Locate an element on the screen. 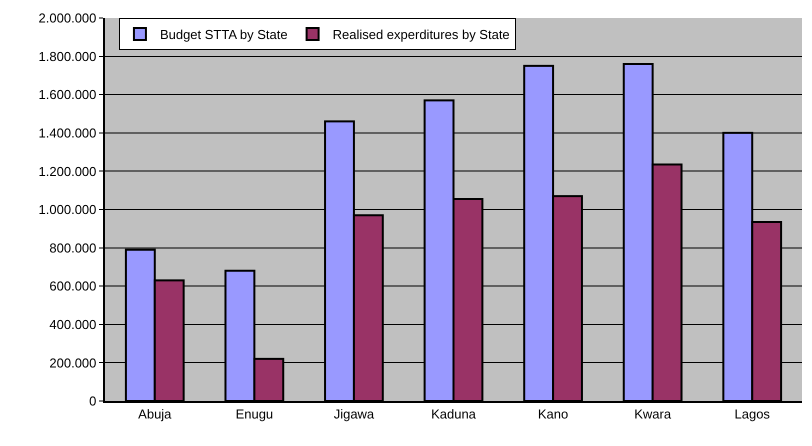 The width and height of the screenshot is (812, 446). y-tick-label: 2.000.000 is located at coordinates (67, 18).